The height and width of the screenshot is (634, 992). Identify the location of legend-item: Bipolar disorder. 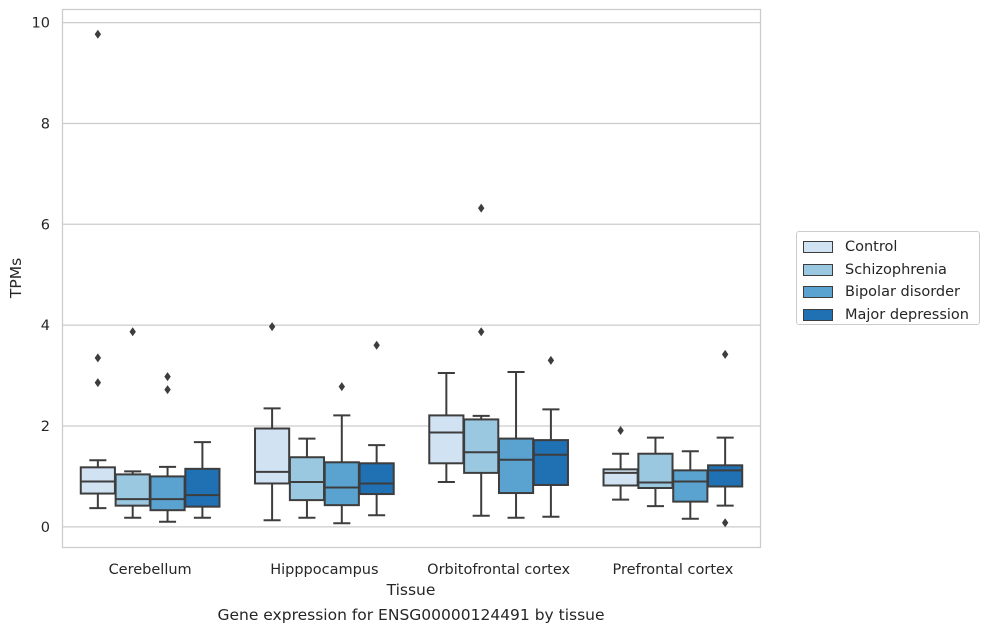
(891, 292).